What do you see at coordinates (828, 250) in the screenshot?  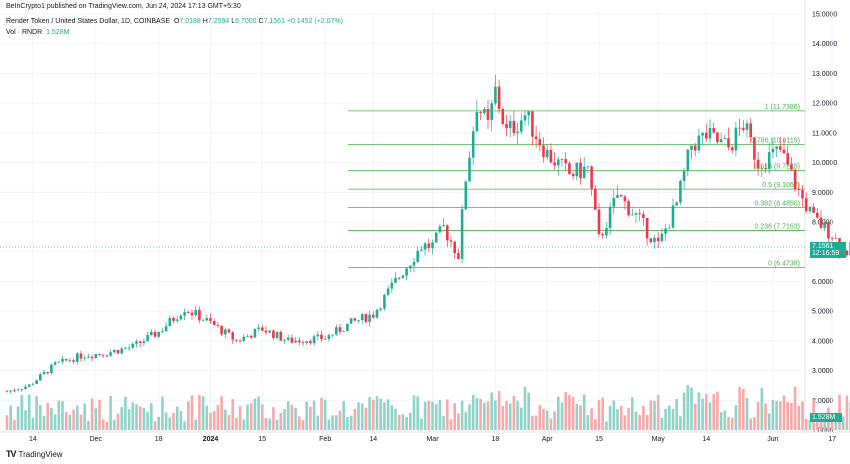 I see `last-price-badge: 7.1561 12:16:59` at bounding box center [828, 250].